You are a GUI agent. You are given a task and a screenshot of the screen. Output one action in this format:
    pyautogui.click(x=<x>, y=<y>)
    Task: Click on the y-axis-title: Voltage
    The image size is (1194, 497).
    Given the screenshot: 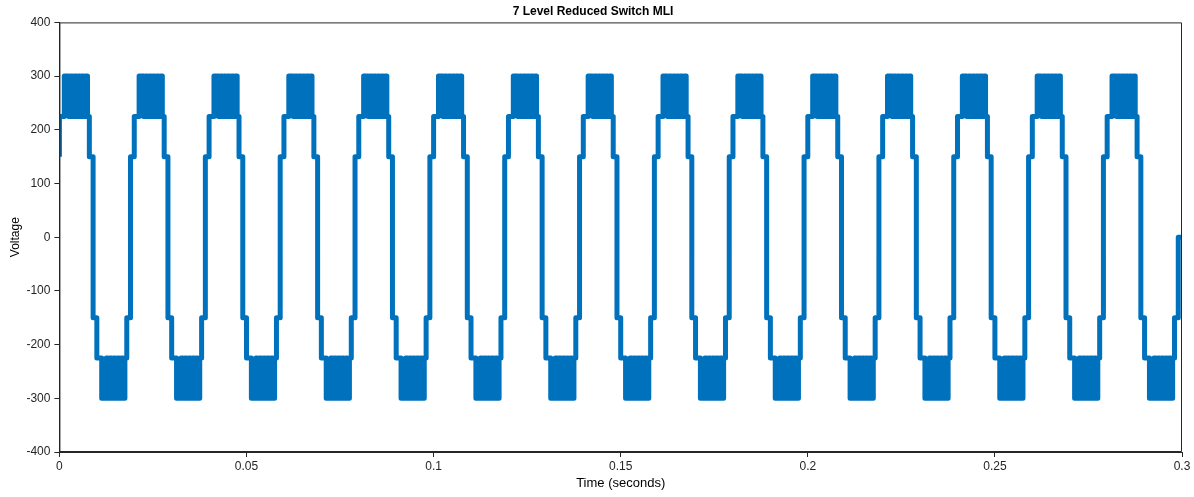 What is the action you would take?
    pyautogui.click(x=14, y=237)
    